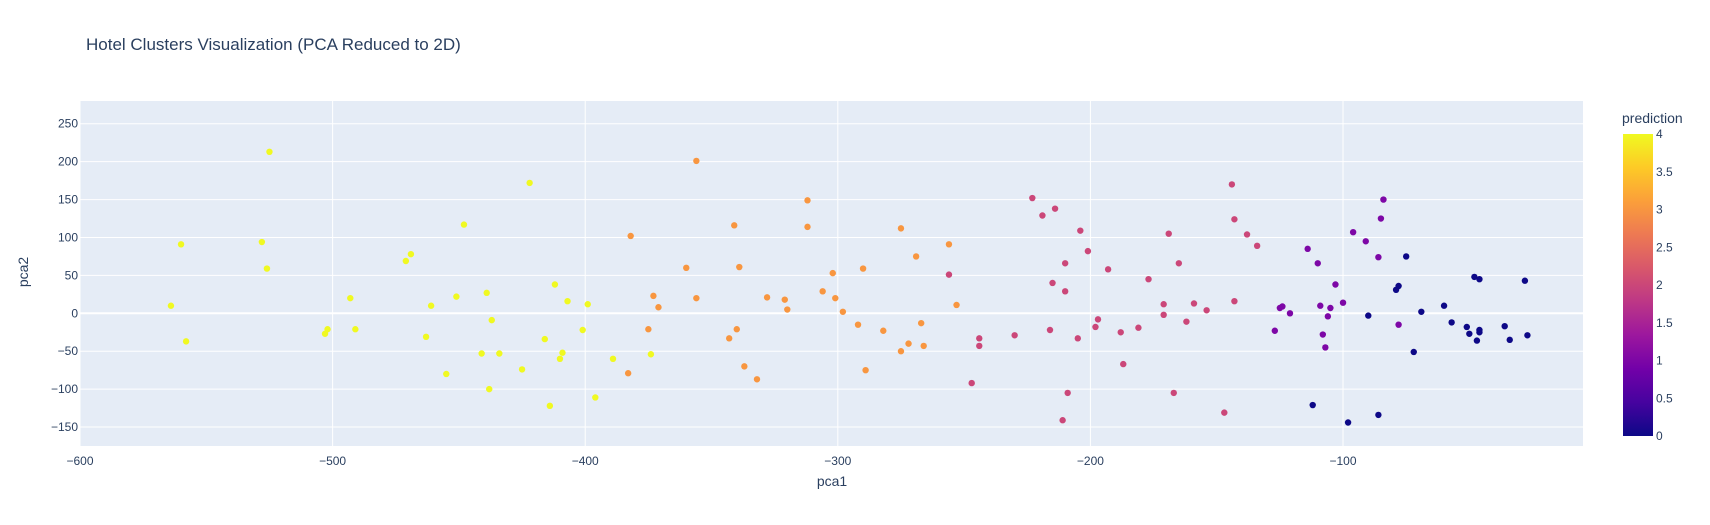  I want to click on colorbar-tick-label: 2.5, so click(1664, 247).